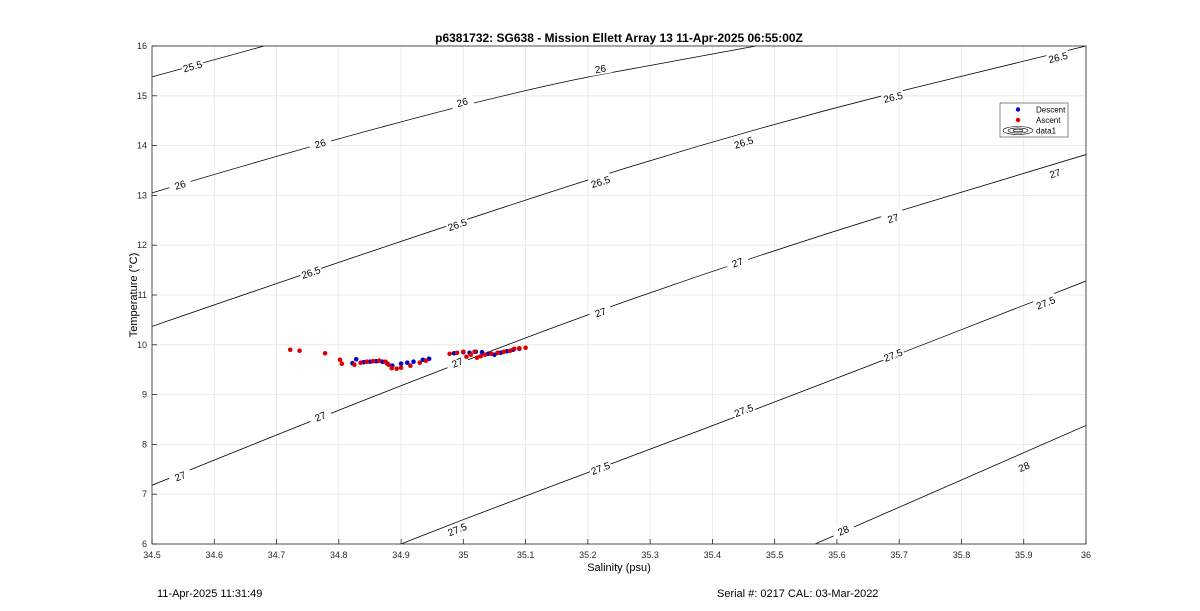 This screenshot has height=611, width=1200. What do you see at coordinates (713, 555) in the screenshot?
I see `x-tick-label: 35.4` at bounding box center [713, 555].